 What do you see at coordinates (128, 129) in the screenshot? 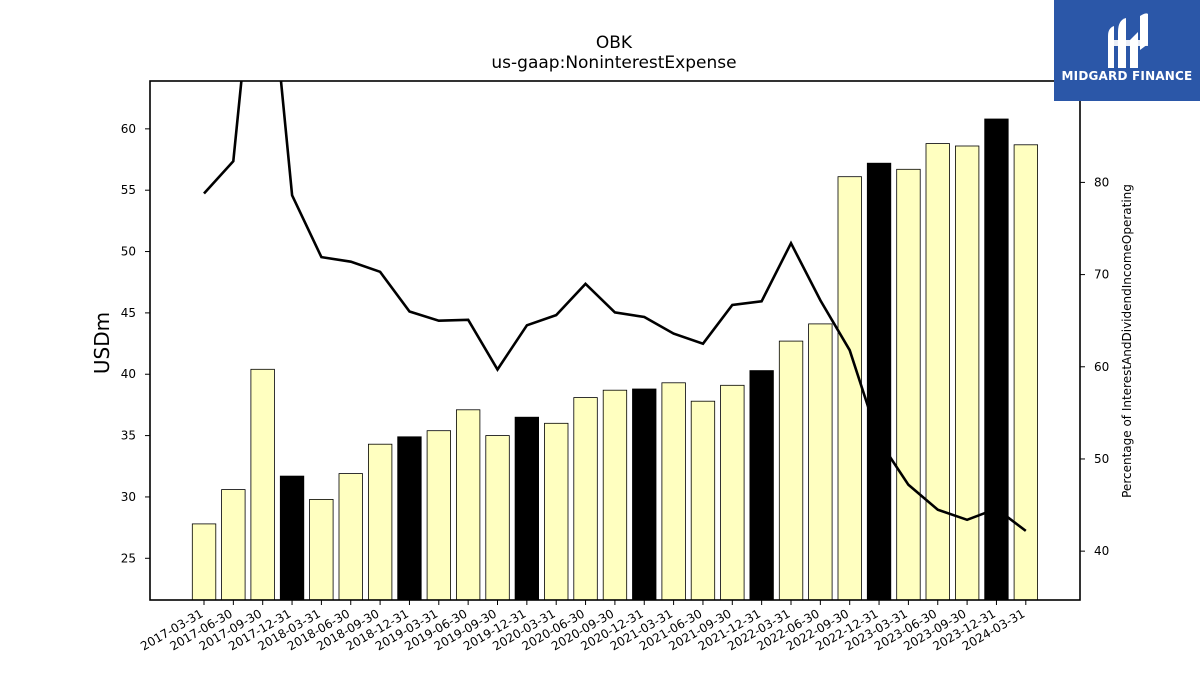
I see `y-tick-label: 60` at bounding box center [128, 129].